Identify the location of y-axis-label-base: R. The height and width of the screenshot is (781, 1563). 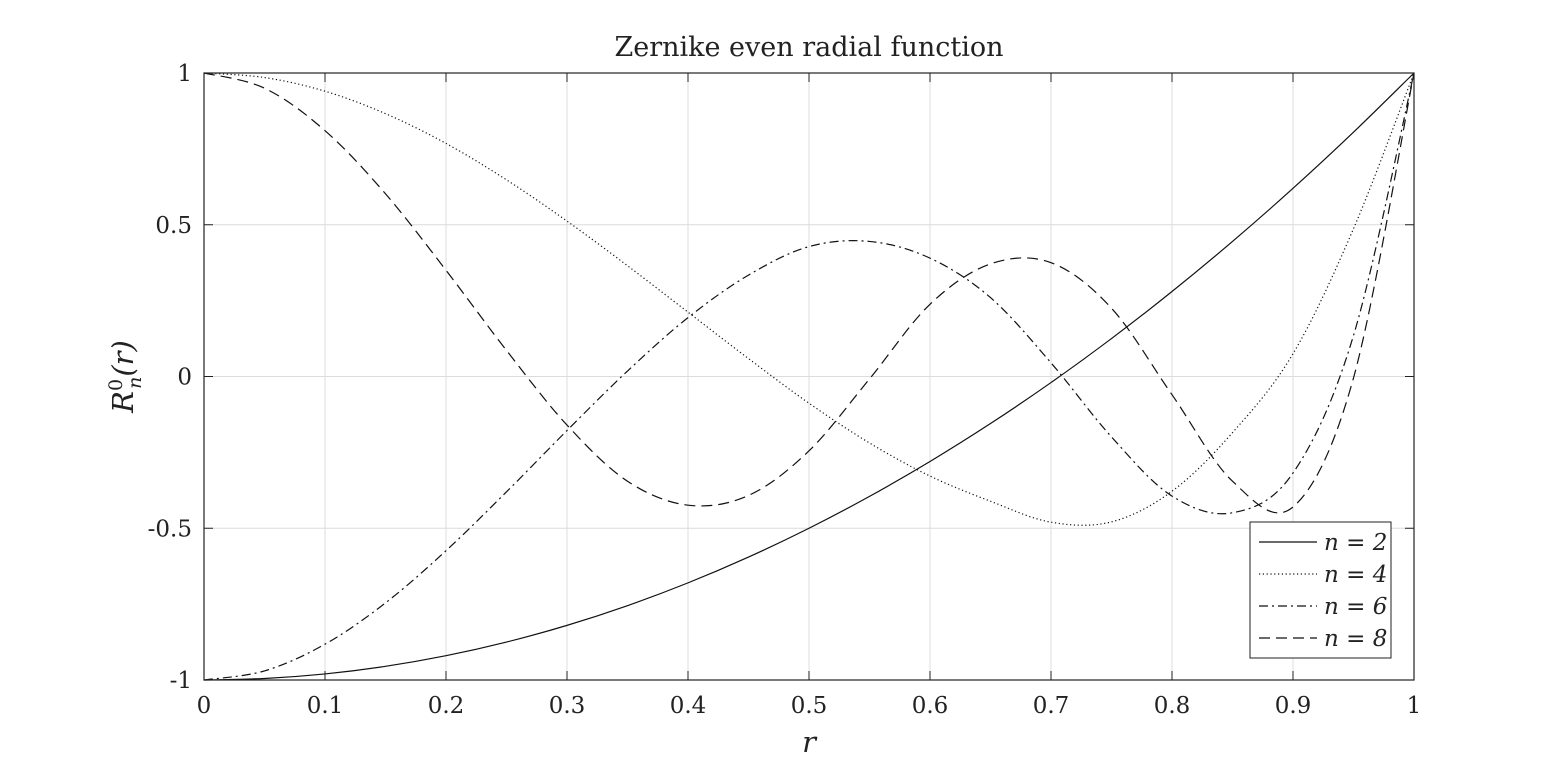
(123, 402).